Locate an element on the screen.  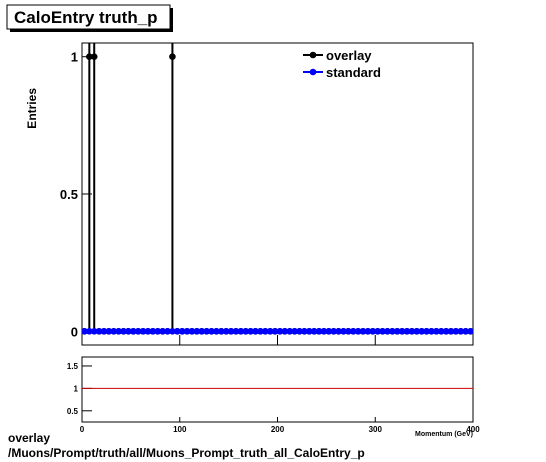
y-tick-label: 0 is located at coordinates (74, 331).